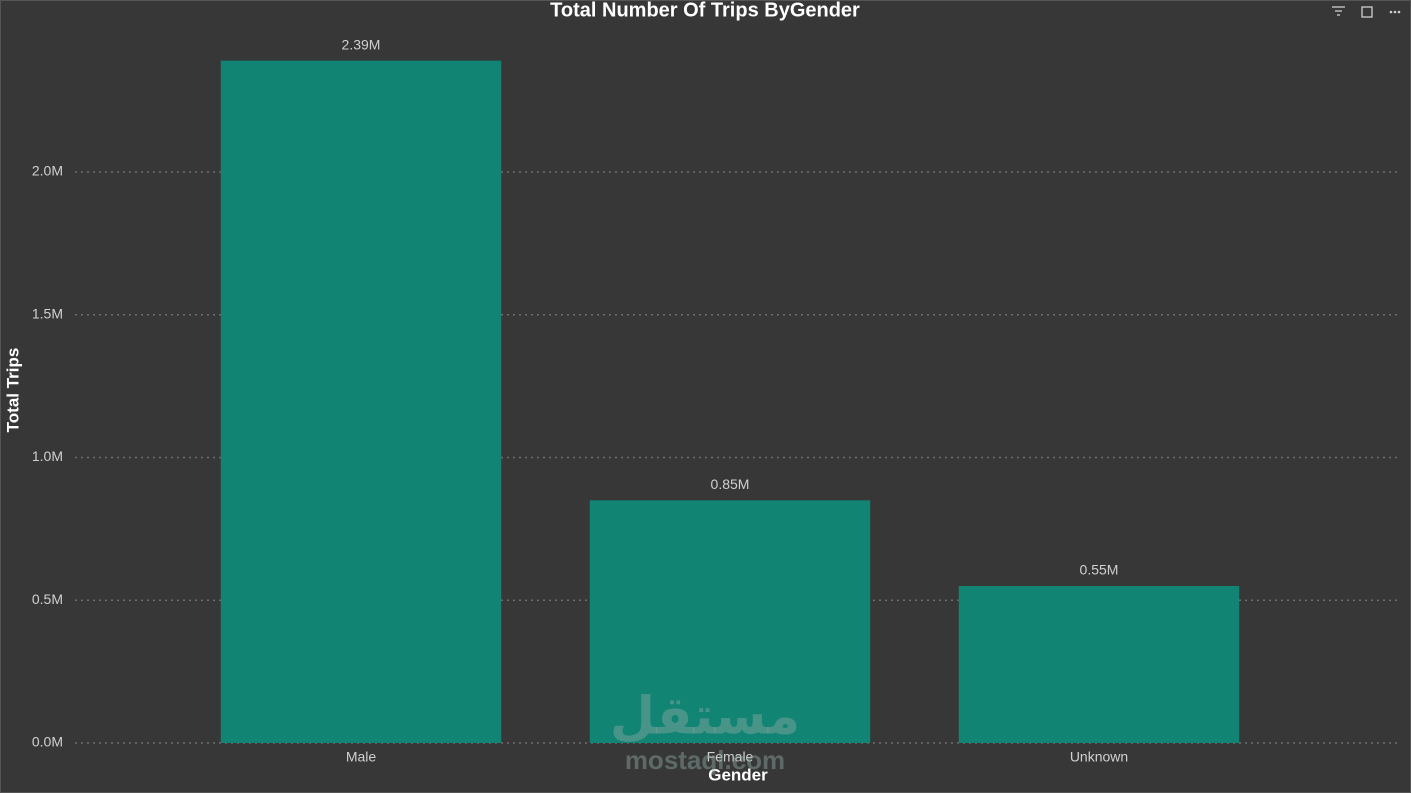 This screenshot has width=1411, height=793. I want to click on filter-icon, so click(1338, 11).